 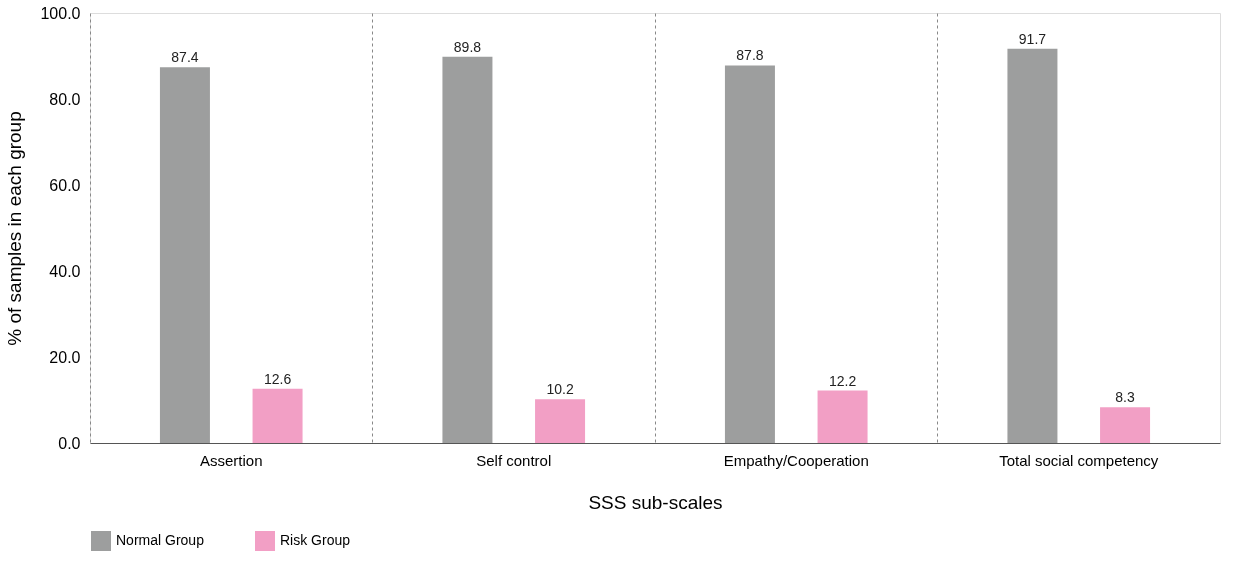 What do you see at coordinates (231, 460) in the screenshot?
I see `x-tick-label: Assertion` at bounding box center [231, 460].